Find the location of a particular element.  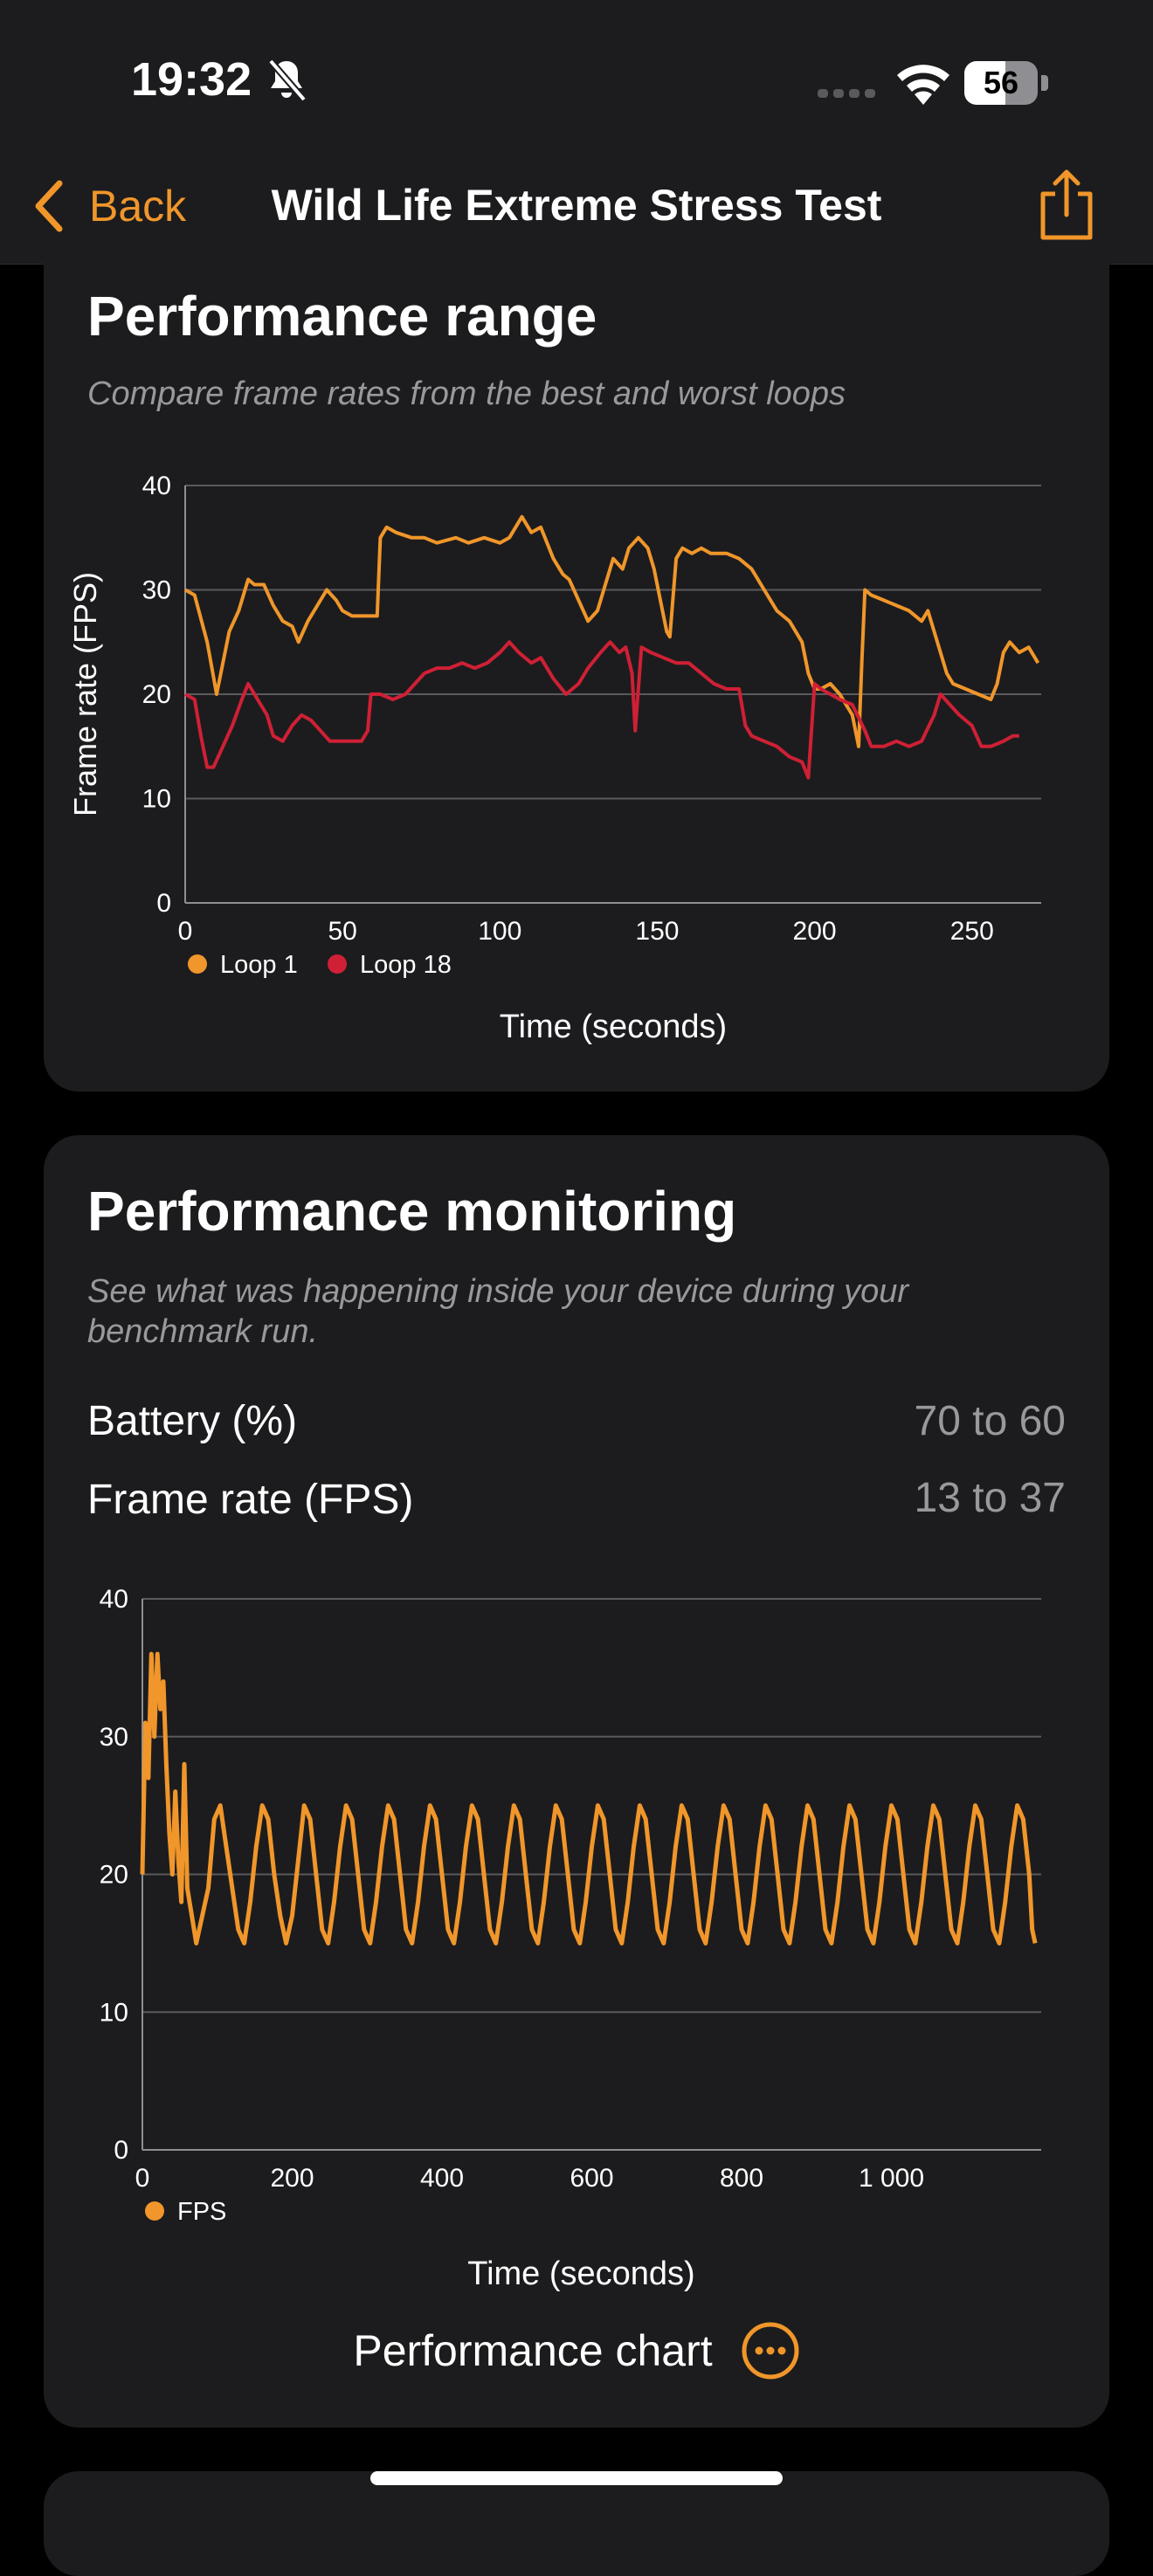

performance-monitoring-title: Performance monitoring is located at coordinates (412, 1211).